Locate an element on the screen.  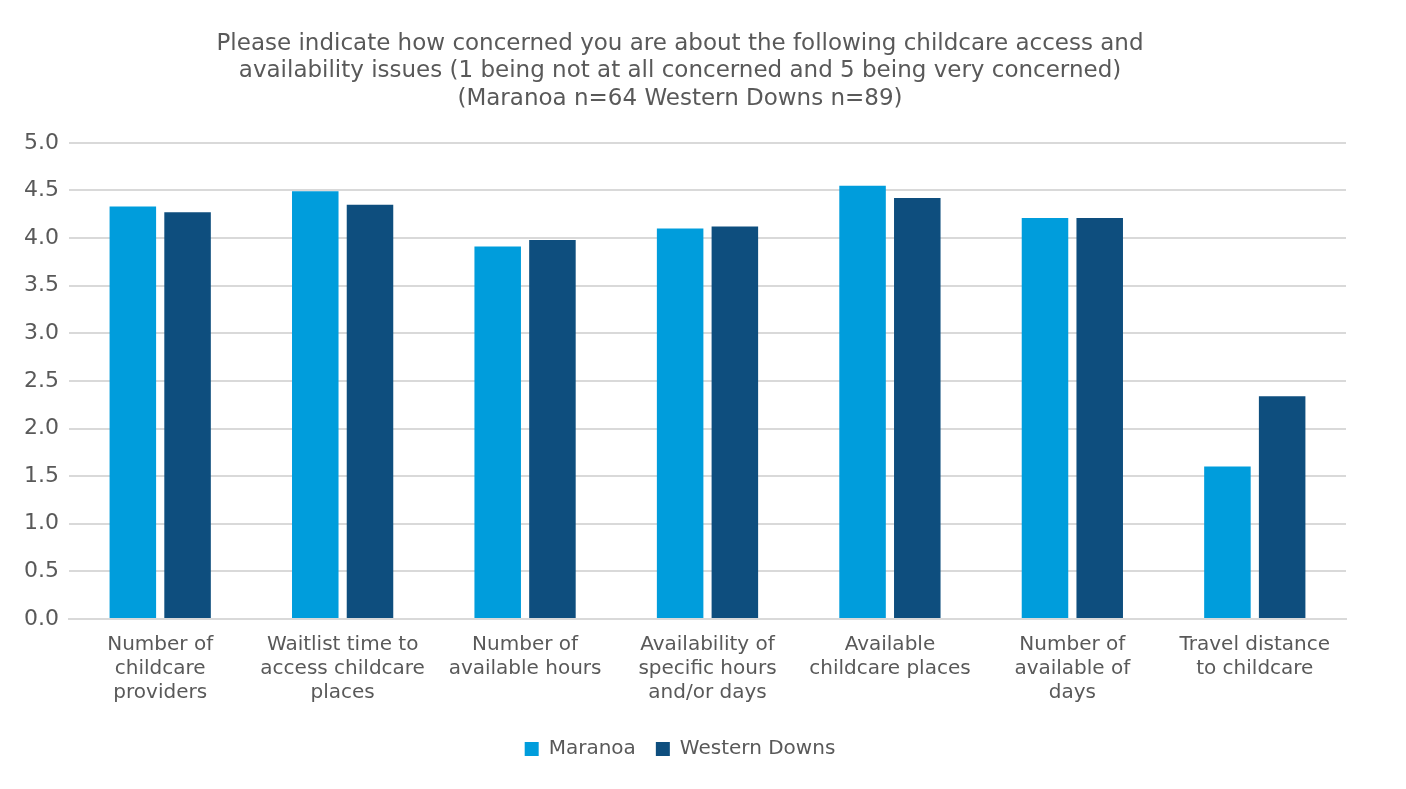
y-tick-label: 4.5 is located at coordinates (41, 189).